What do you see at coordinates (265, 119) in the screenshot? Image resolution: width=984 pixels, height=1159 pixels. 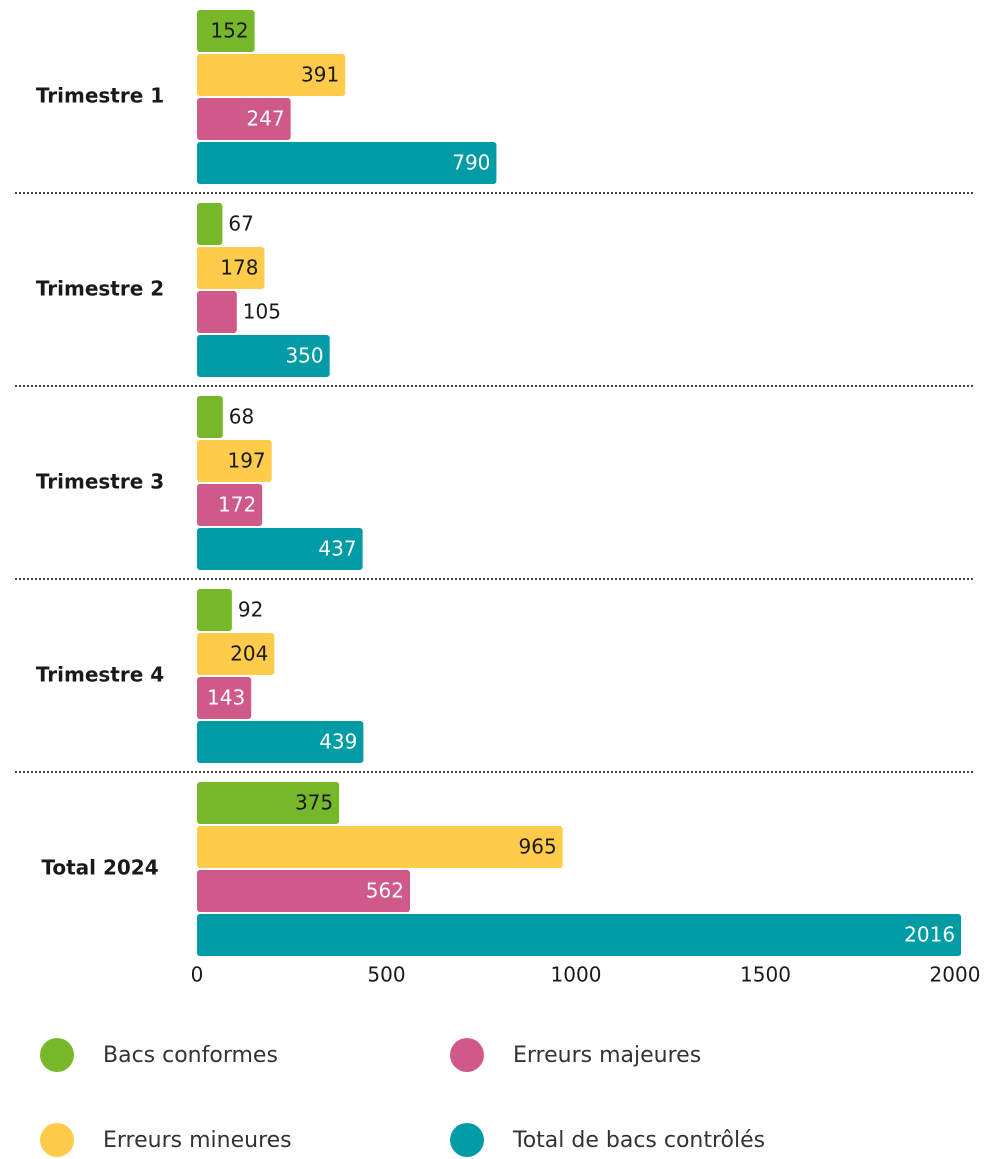 I see `value-label: 247` at bounding box center [265, 119].